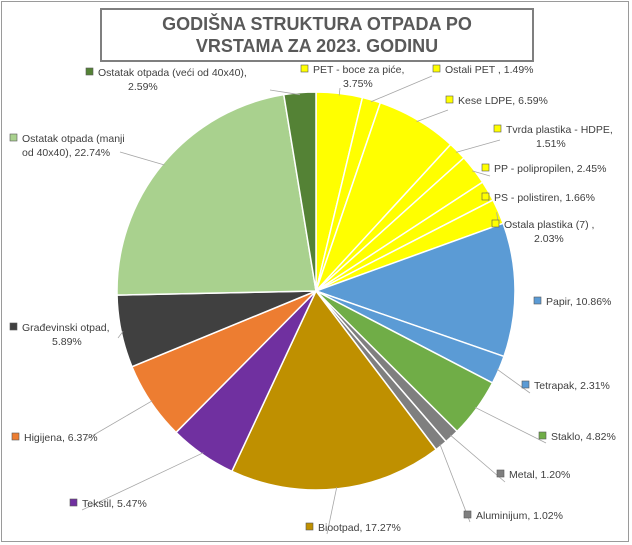 The image size is (632, 545). Describe the element at coordinates (572, 386) in the screenshot. I see `data-label-text: Tetrapak, 2.31%` at that location.